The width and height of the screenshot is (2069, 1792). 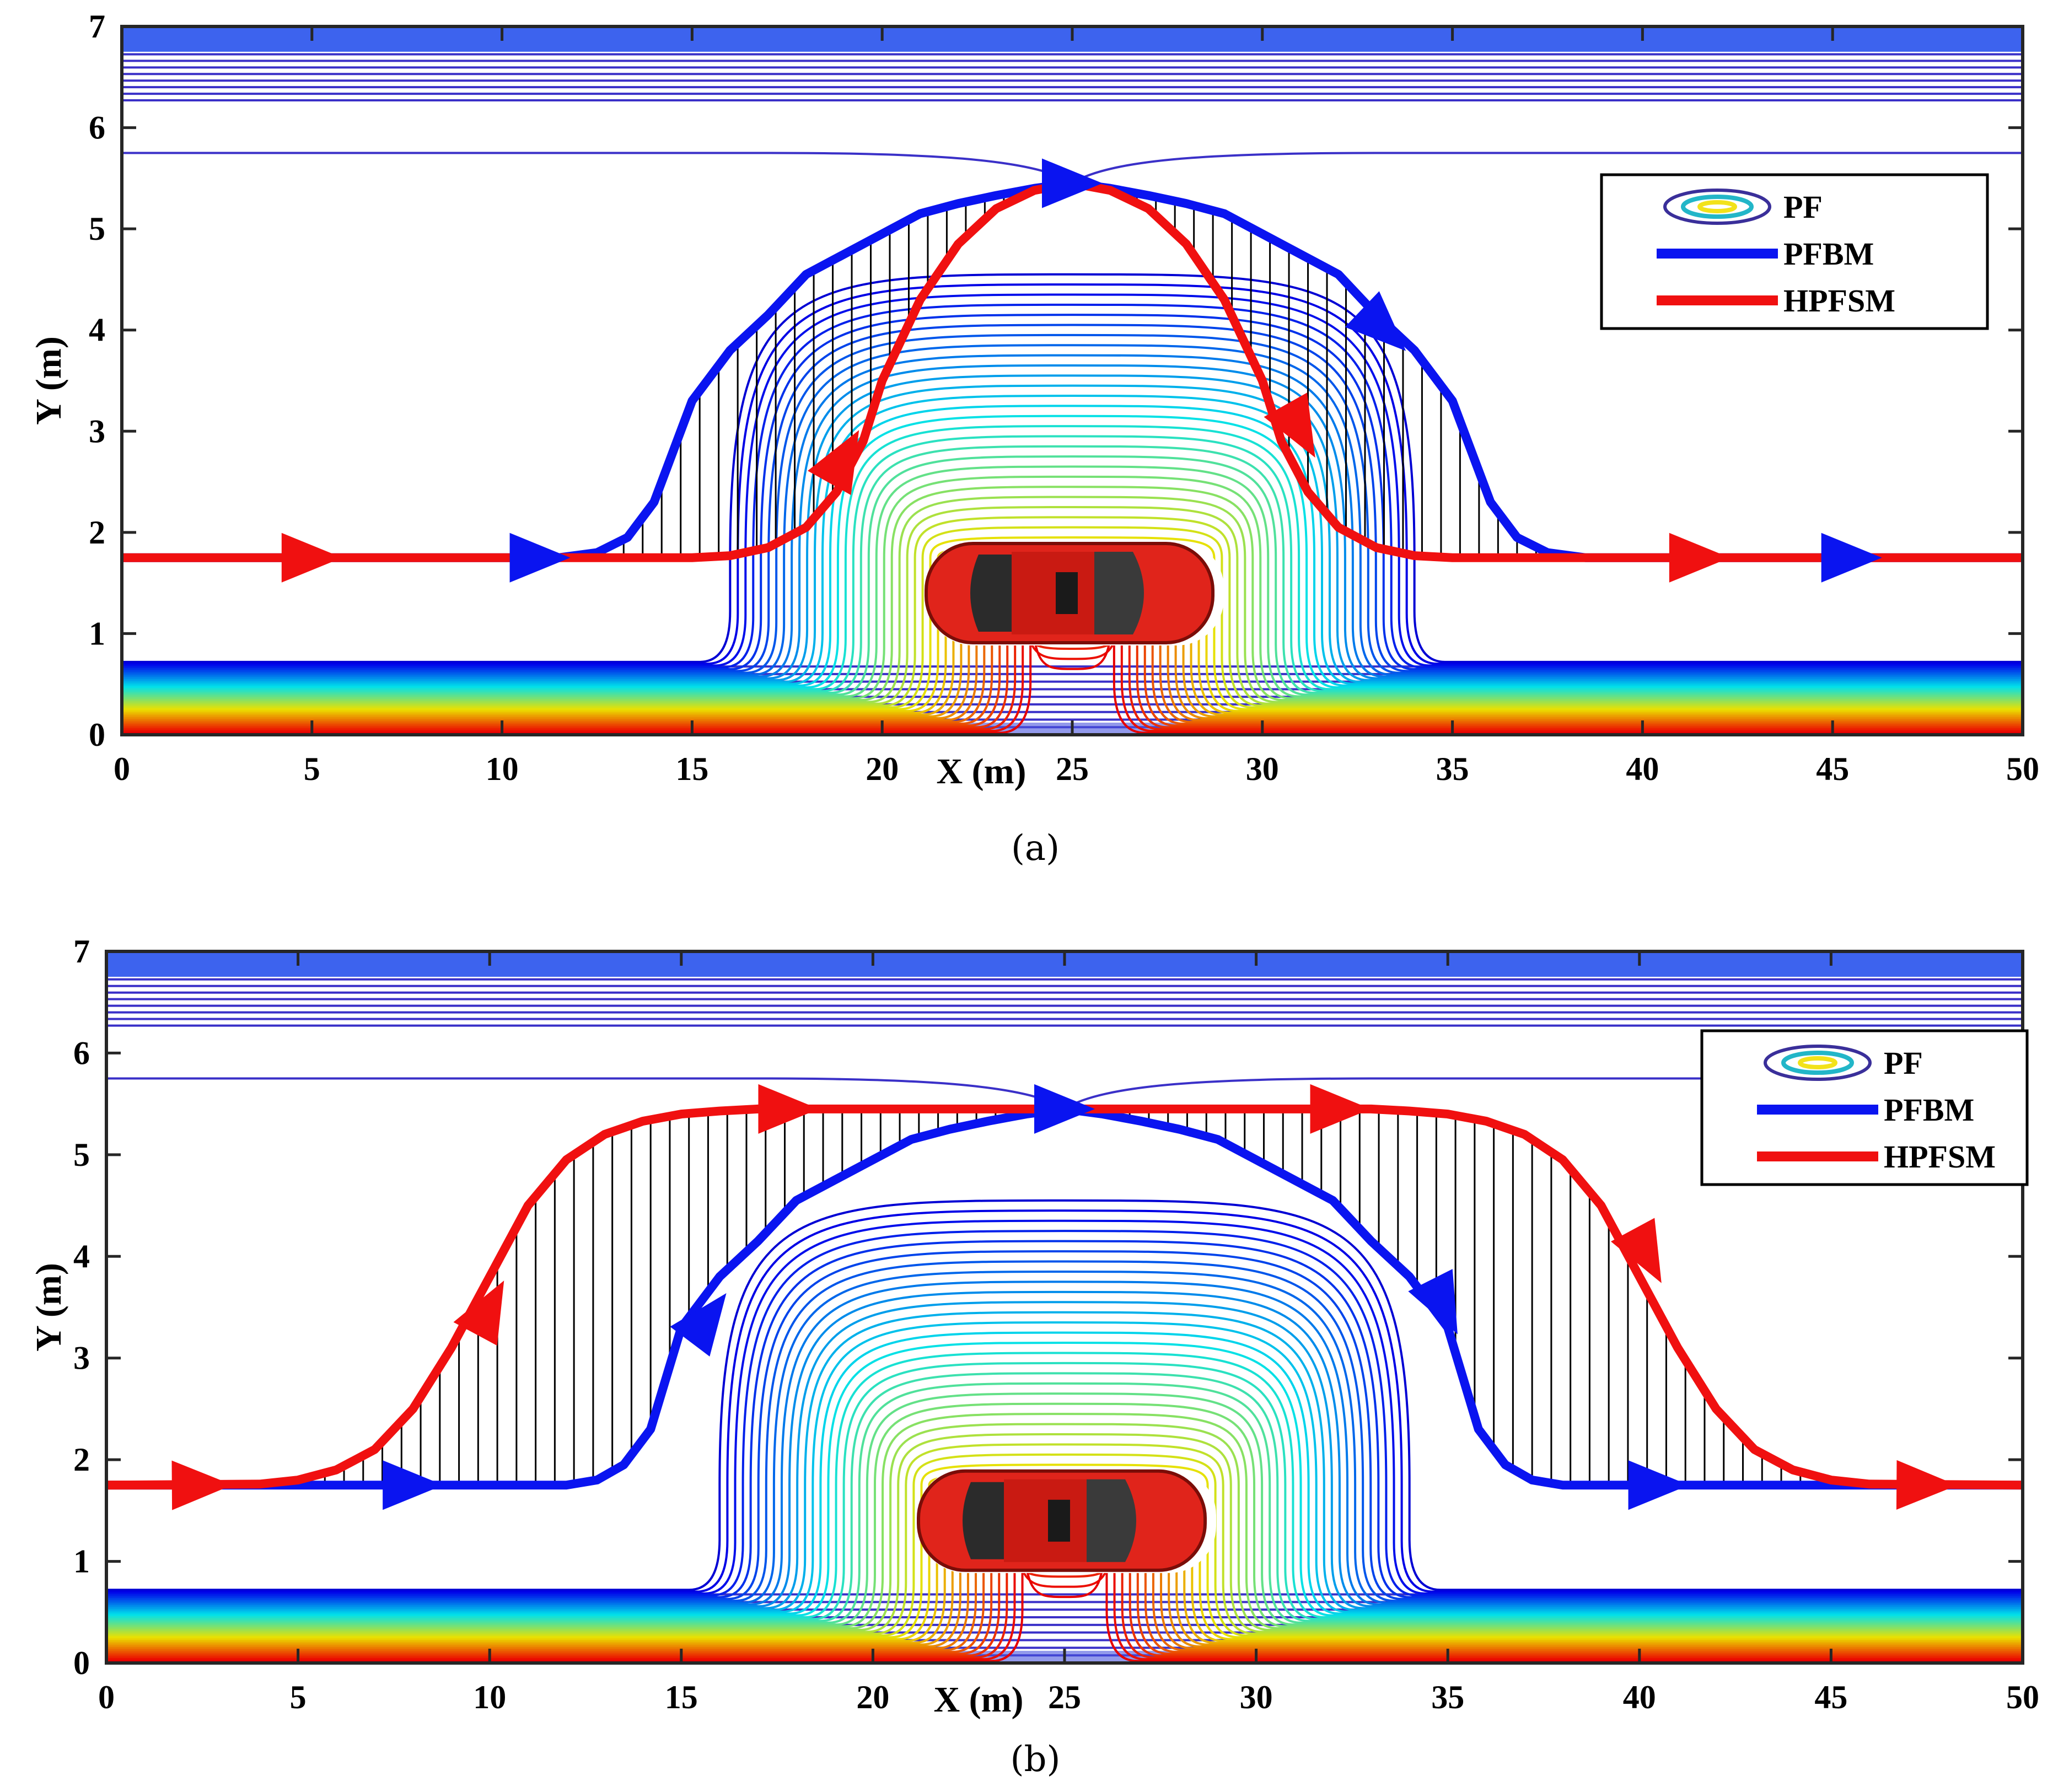 What do you see at coordinates (82, 1358) in the screenshot?
I see `y-tick-label: 3` at bounding box center [82, 1358].